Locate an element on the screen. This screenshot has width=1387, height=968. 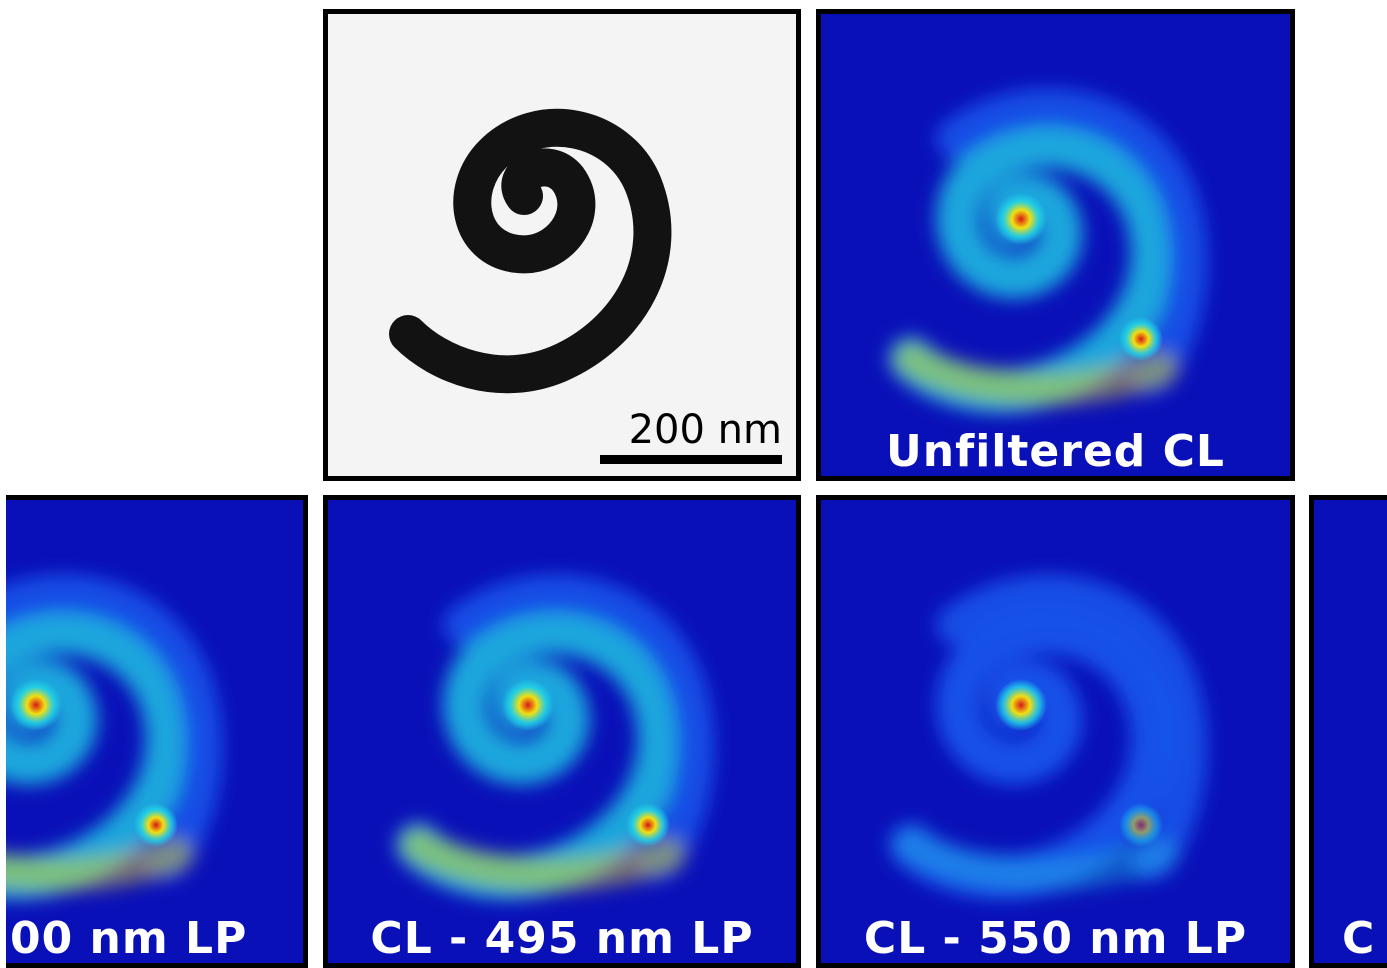
cl-label-partial: C is located at coordinates (1359, 938).